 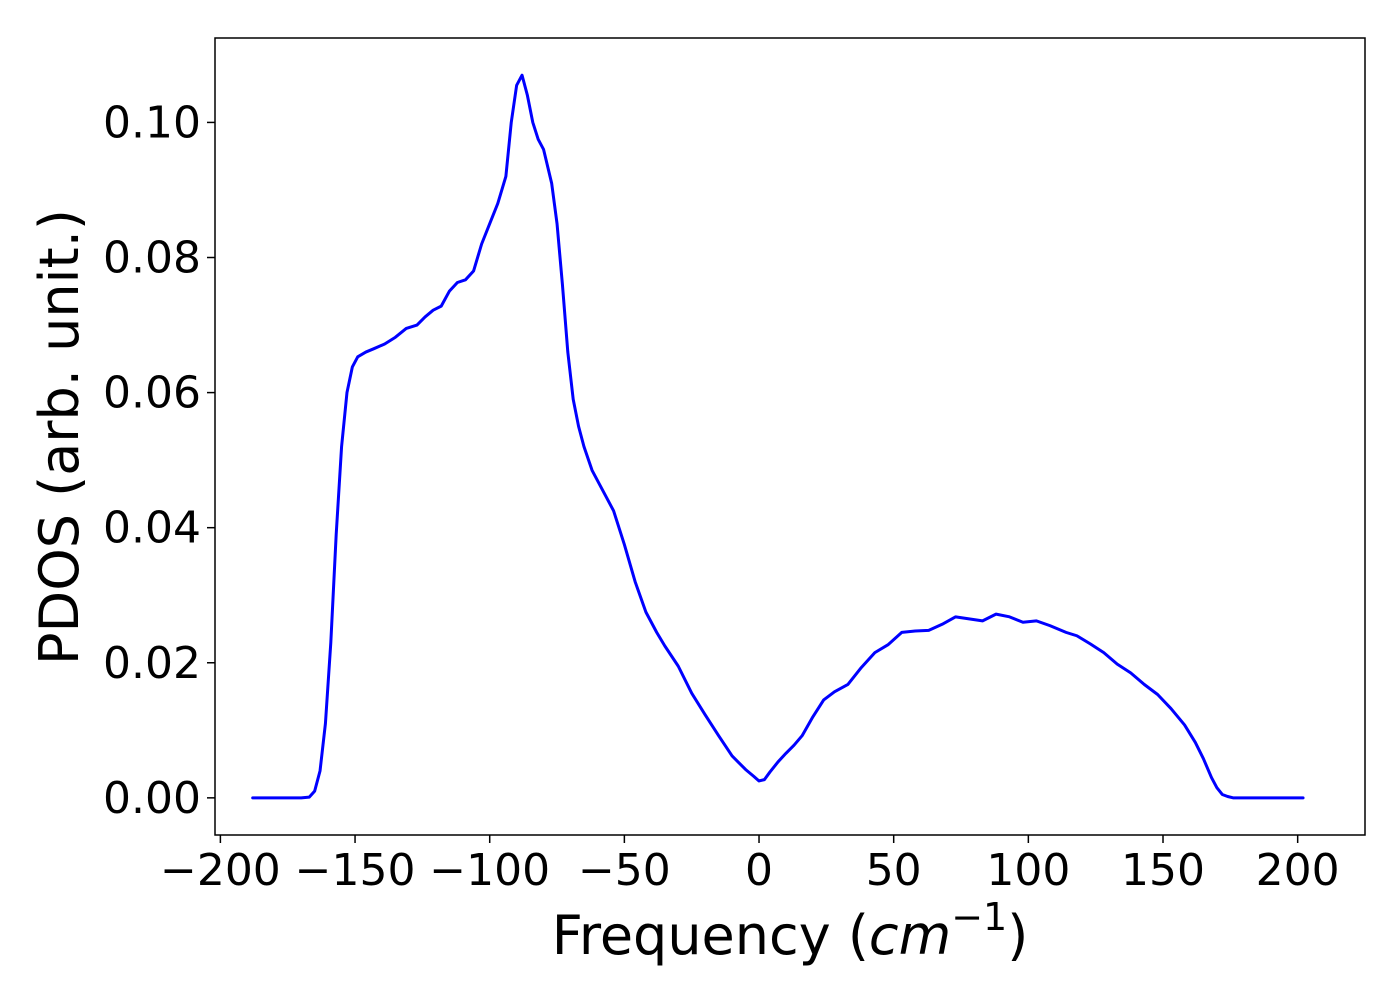 What do you see at coordinates (152, 122) in the screenshot?
I see `y-tick-label: 0.10` at bounding box center [152, 122].